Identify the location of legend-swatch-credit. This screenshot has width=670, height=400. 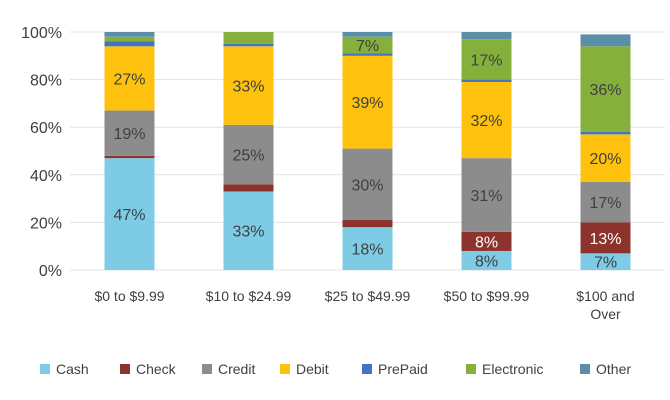
(207, 369).